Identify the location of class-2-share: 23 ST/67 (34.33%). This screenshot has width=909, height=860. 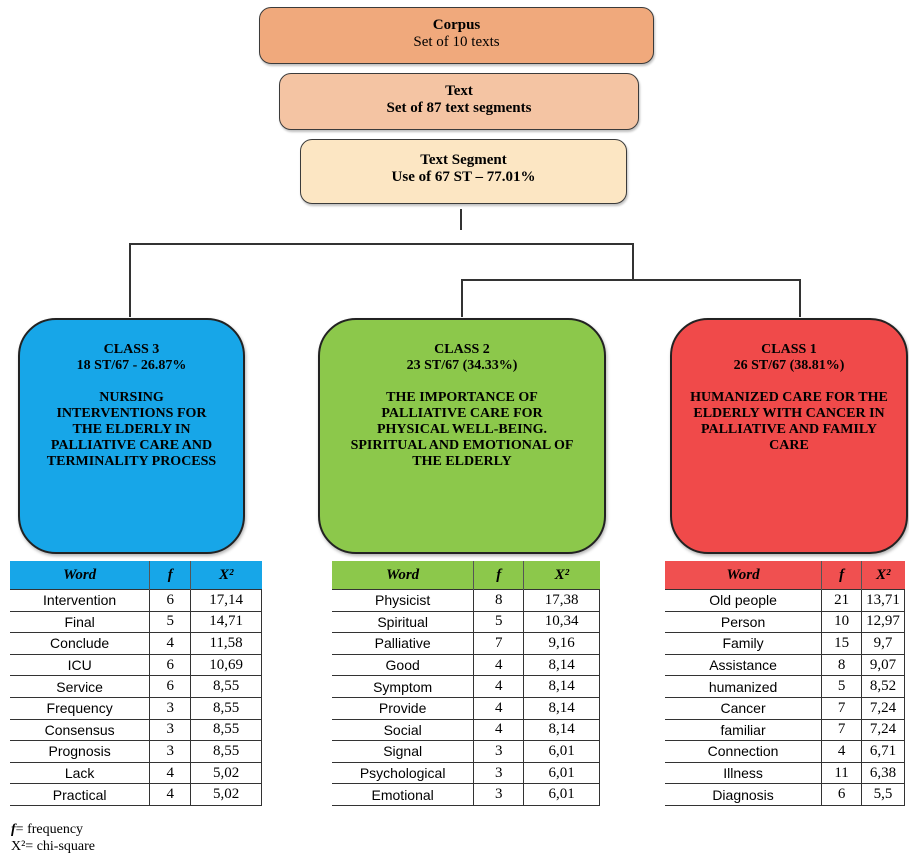
(462, 365).